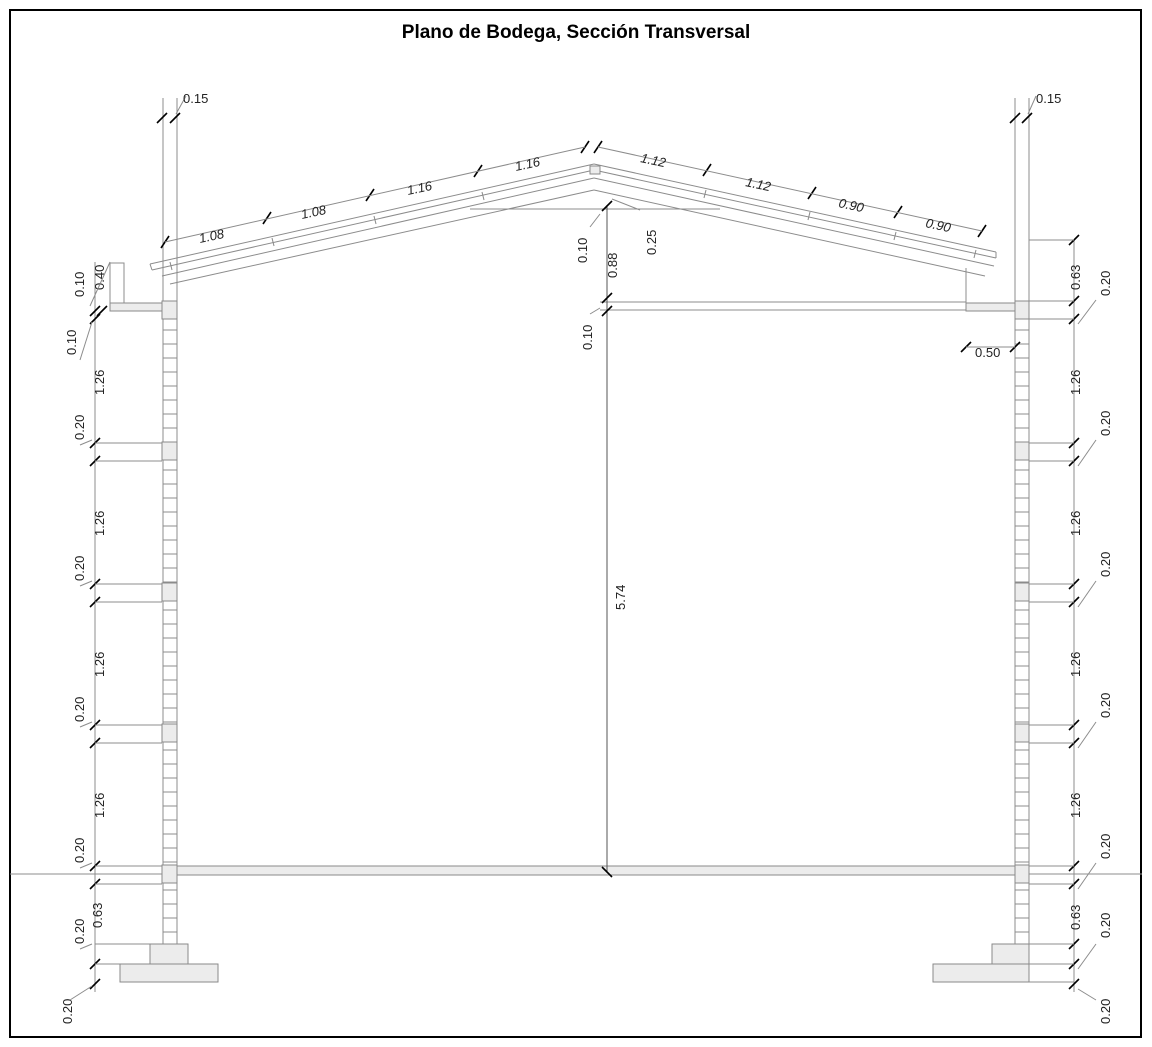 This screenshot has height=1047, width=1152. What do you see at coordinates (573, 224) in the screenshot?
I see `roof` at bounding box center [573, 224].